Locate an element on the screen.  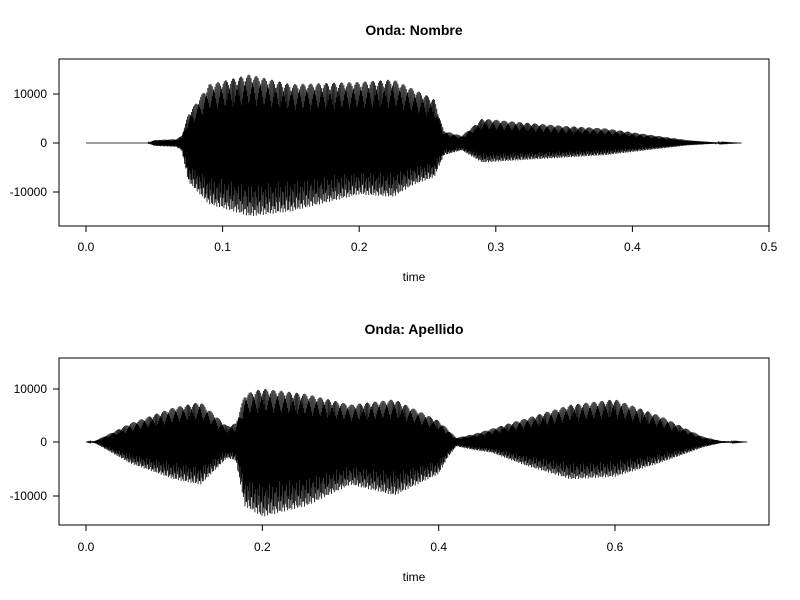
x-tick-label: 0.6 is located at coordinates (615, 547).